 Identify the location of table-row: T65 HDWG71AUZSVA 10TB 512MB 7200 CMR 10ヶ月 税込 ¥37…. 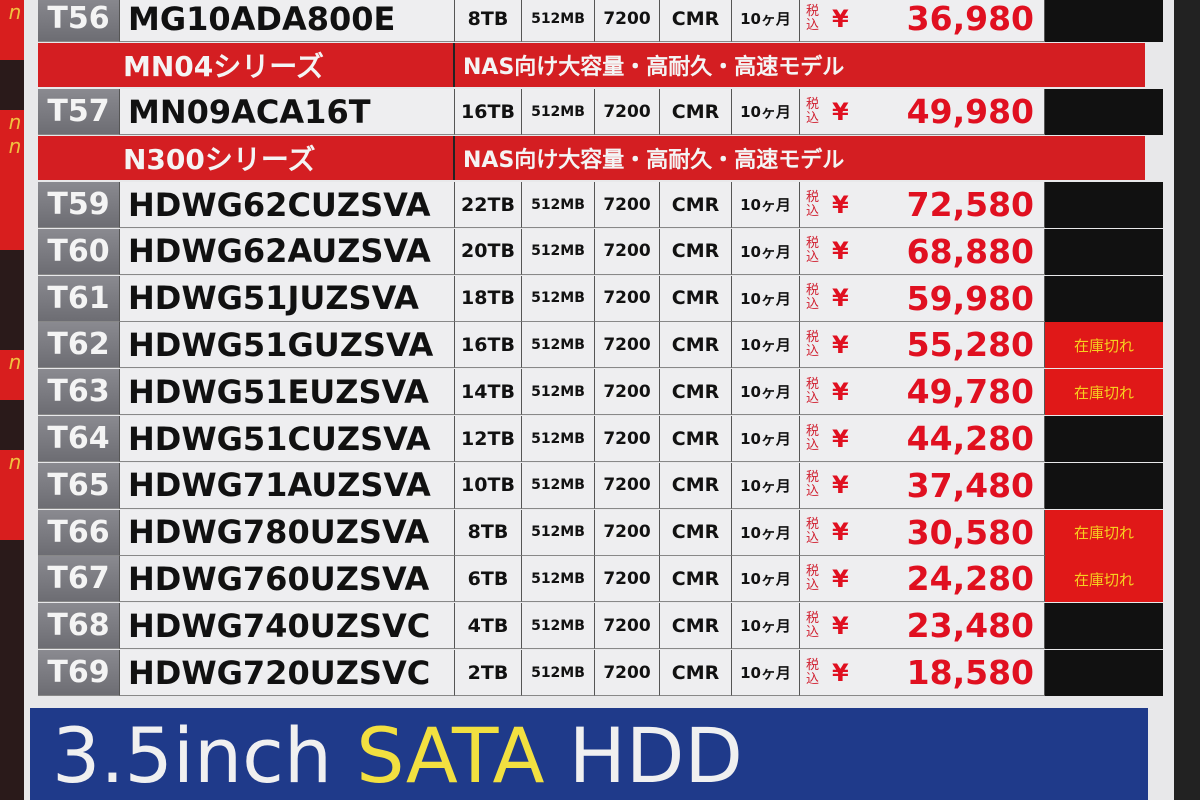
(600, 485).